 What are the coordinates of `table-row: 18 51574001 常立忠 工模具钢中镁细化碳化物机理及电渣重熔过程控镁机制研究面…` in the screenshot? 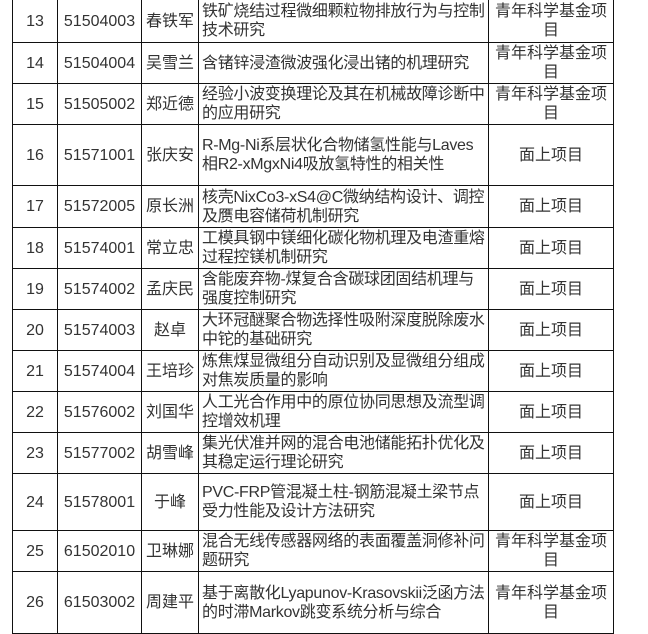 It's located at (313, 248).